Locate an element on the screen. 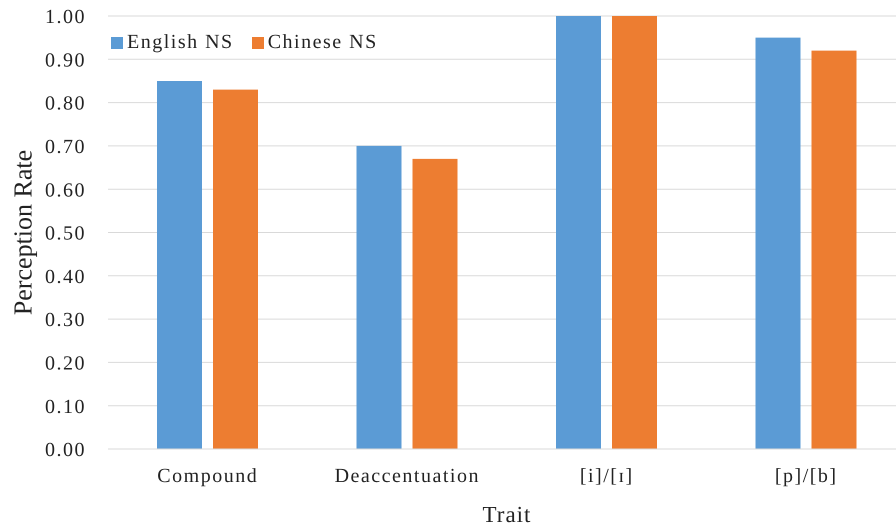 The image size is (896, 529). y-tick-label: 0.20 is located at coordinates (65, 363).